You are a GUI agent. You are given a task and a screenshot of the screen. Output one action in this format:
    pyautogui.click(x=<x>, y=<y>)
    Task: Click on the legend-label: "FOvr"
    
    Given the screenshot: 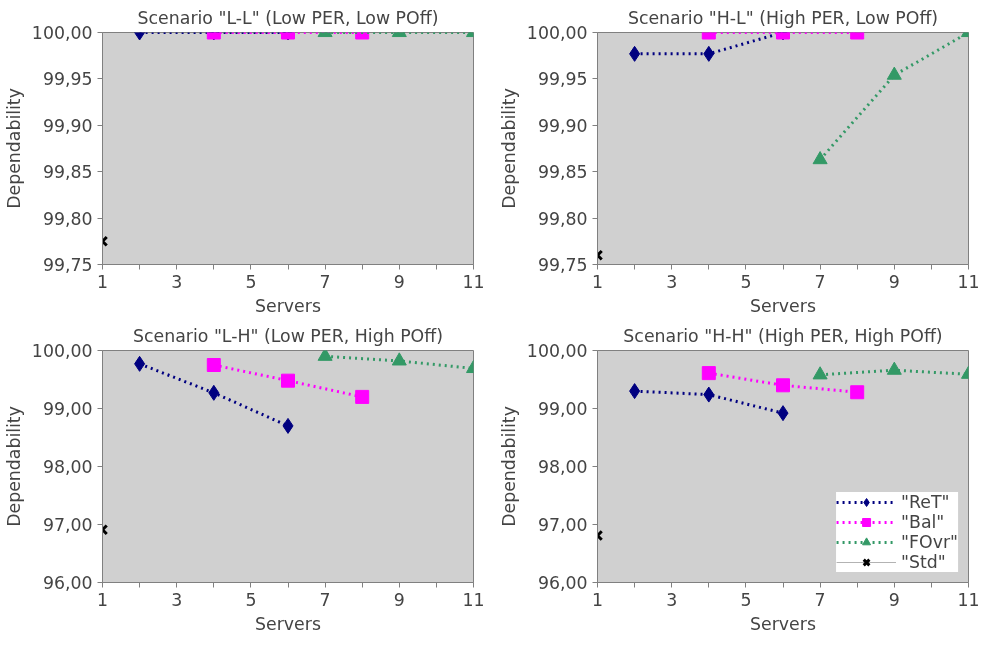 What is the action you would take?
    pyautogui.click(x=929, y=542)
    